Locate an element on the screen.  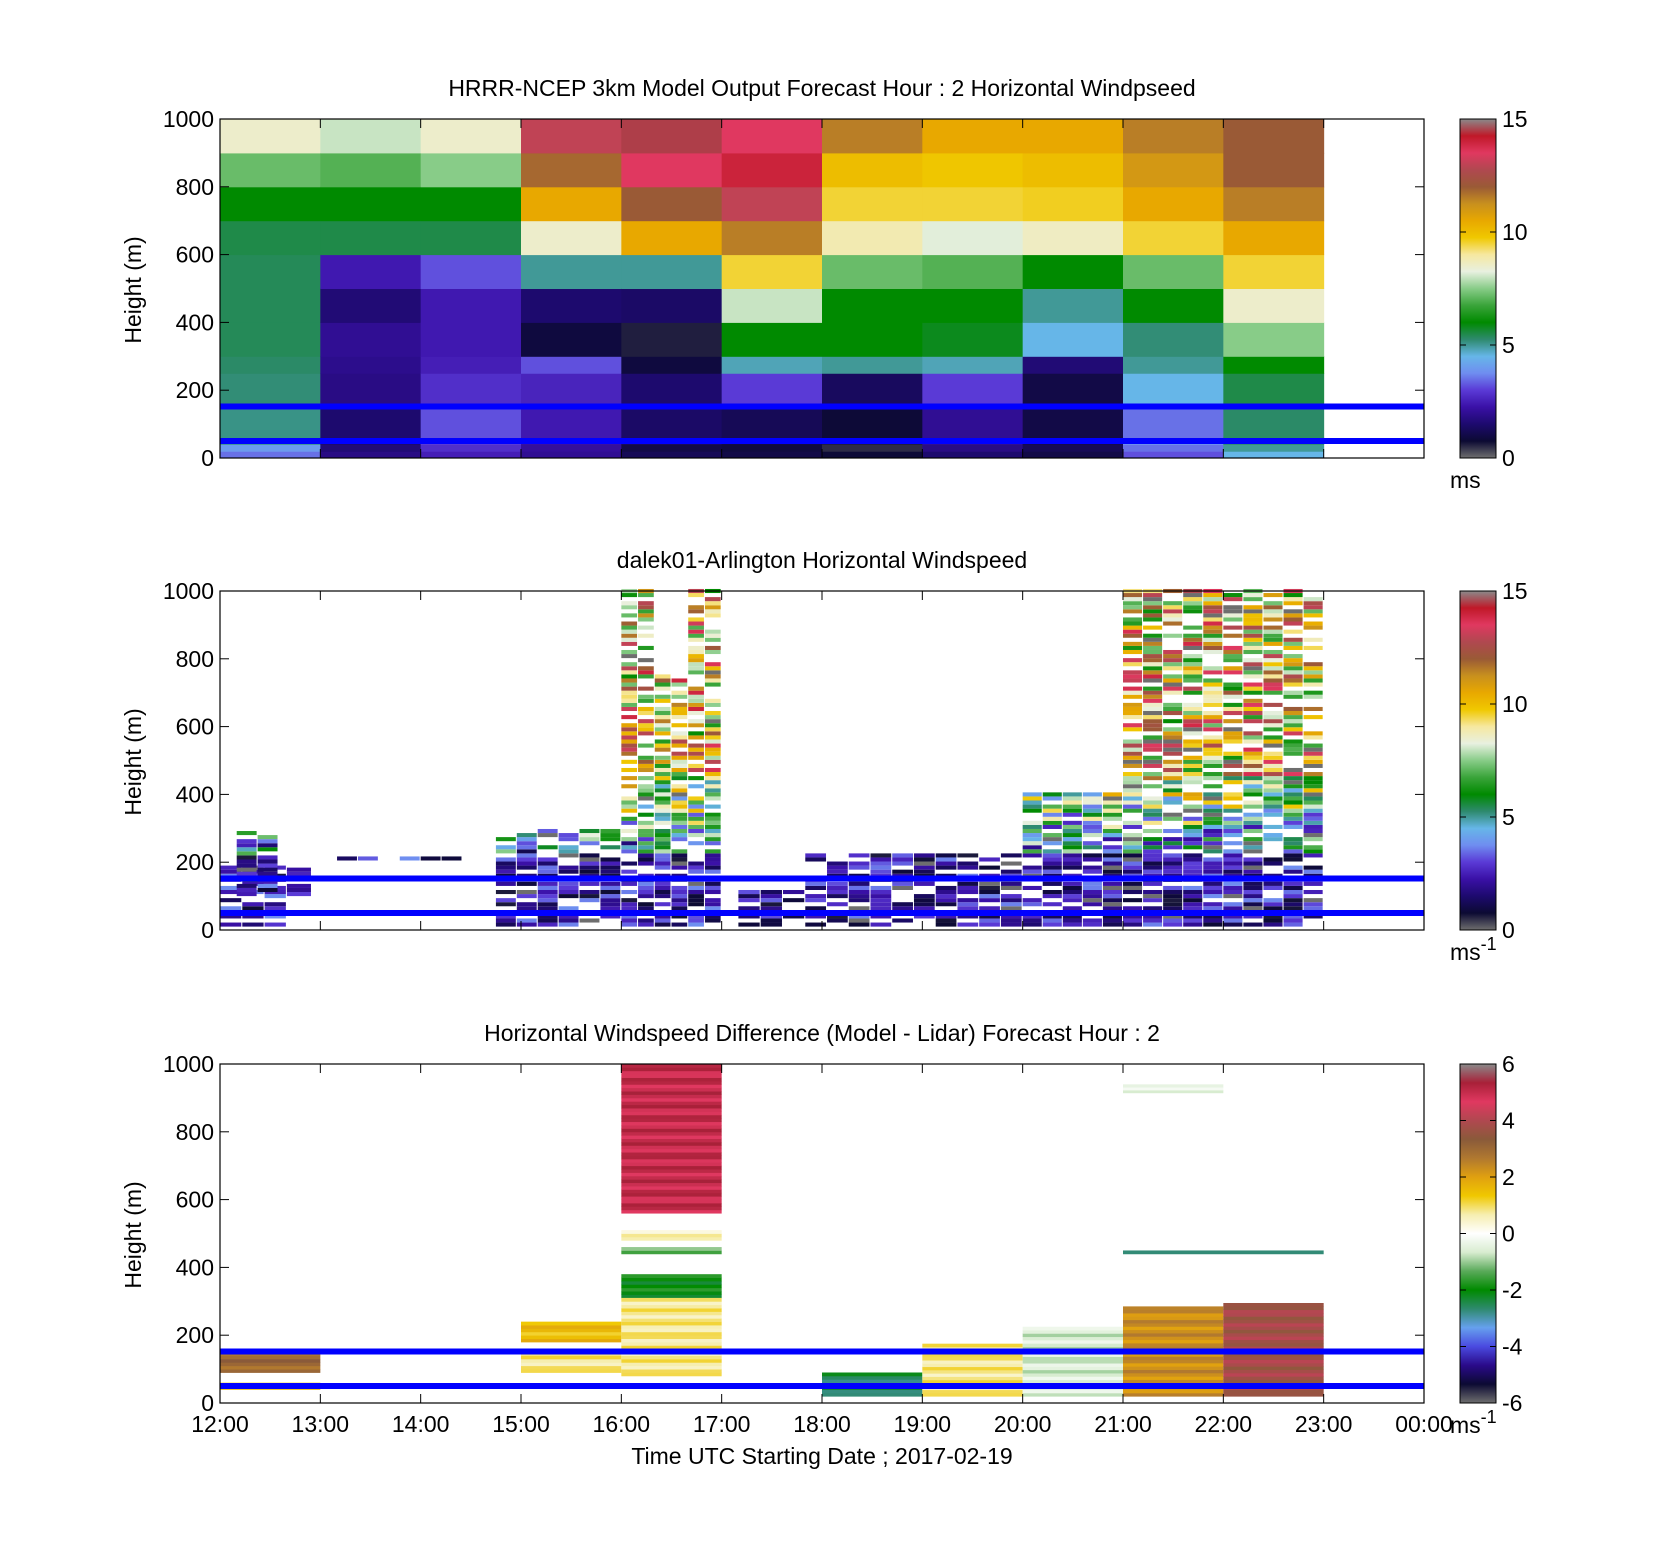
colorbar-tick-label: 6 is located at coordinates (1508, 1064).